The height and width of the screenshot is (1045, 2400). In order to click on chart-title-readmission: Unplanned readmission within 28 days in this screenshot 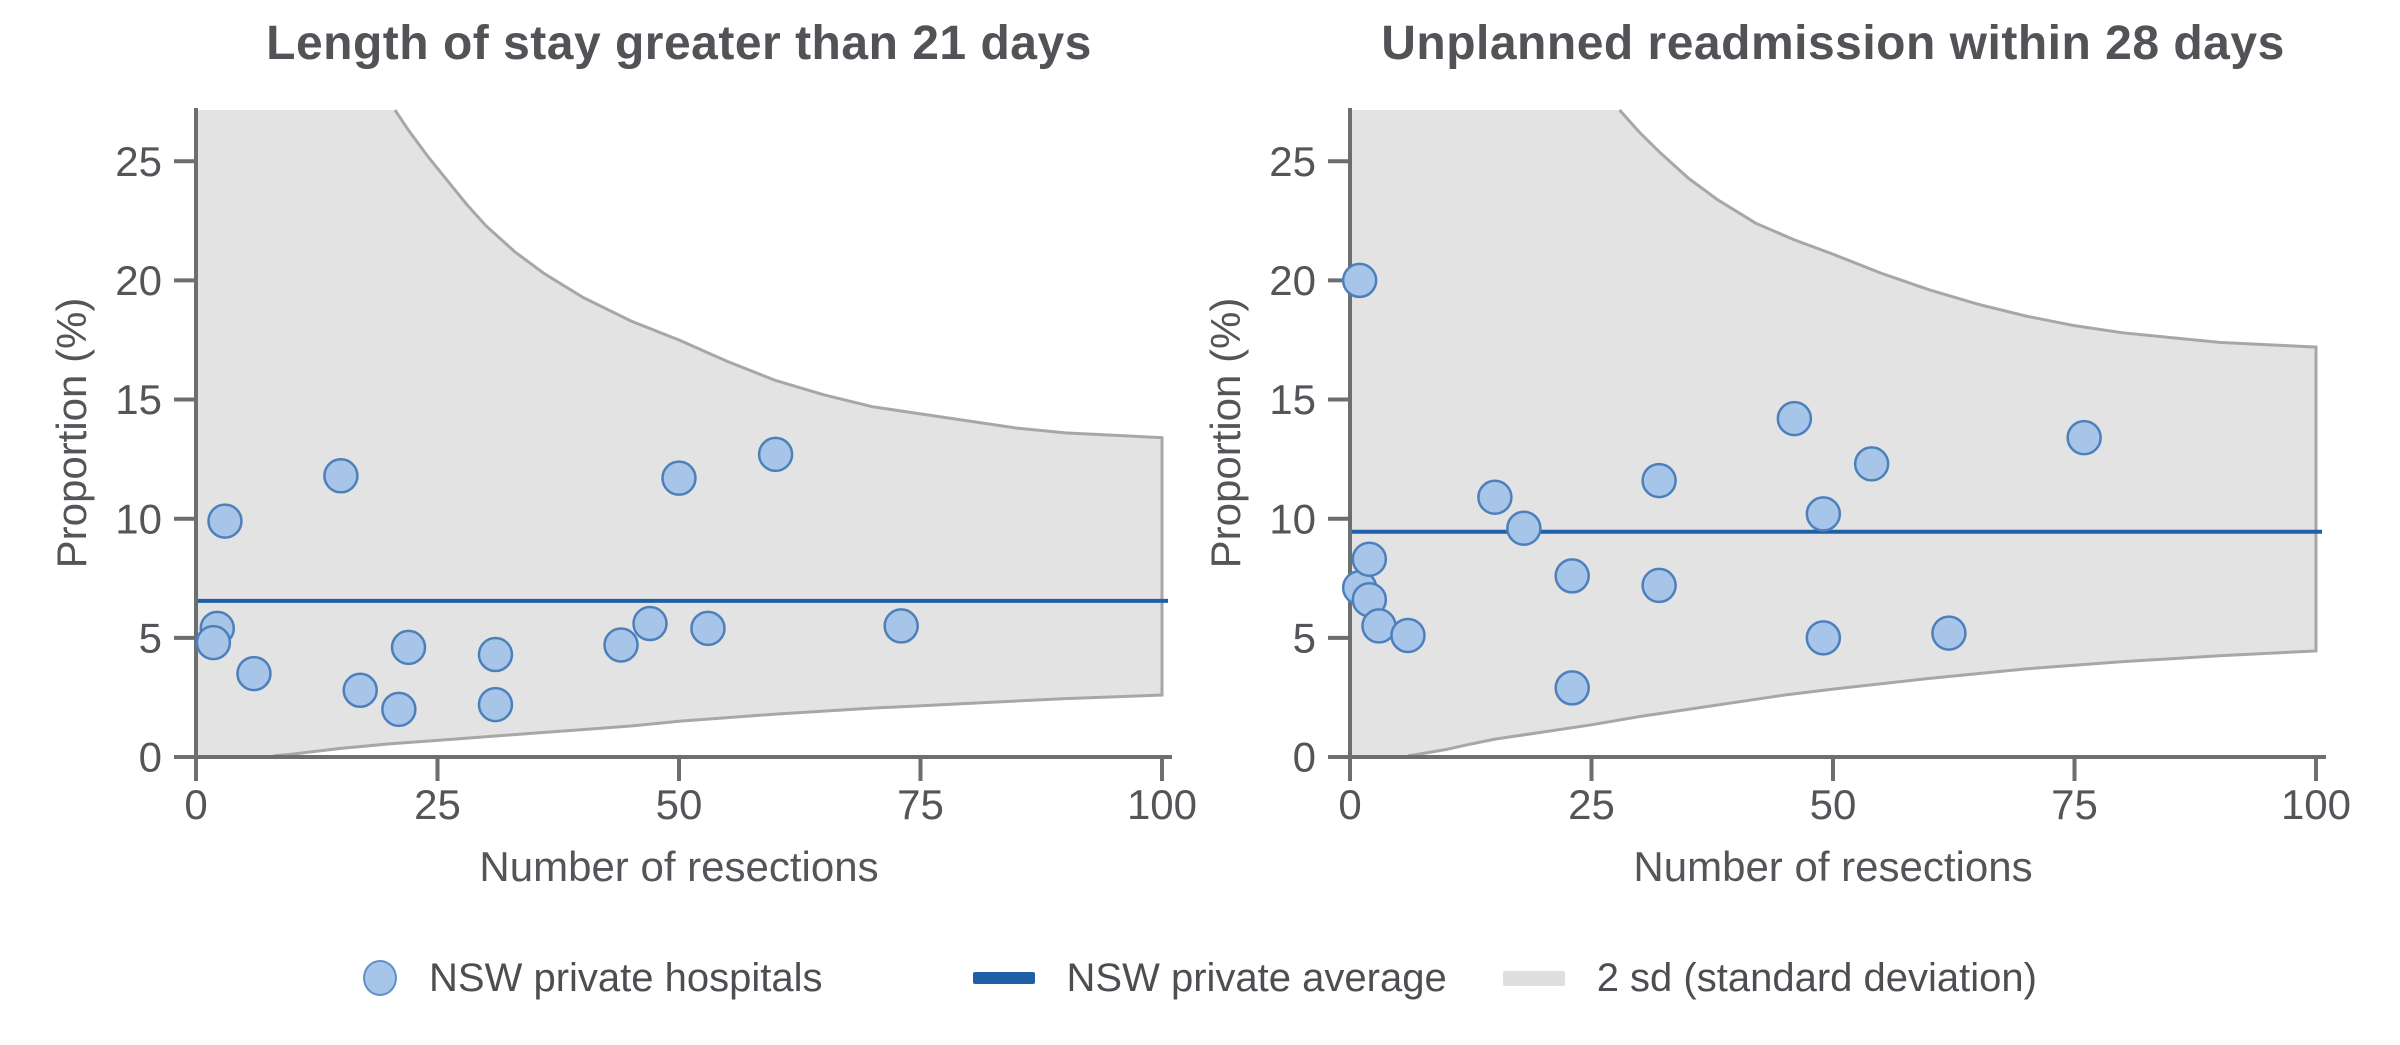, I will do `click(1833, 43)`.